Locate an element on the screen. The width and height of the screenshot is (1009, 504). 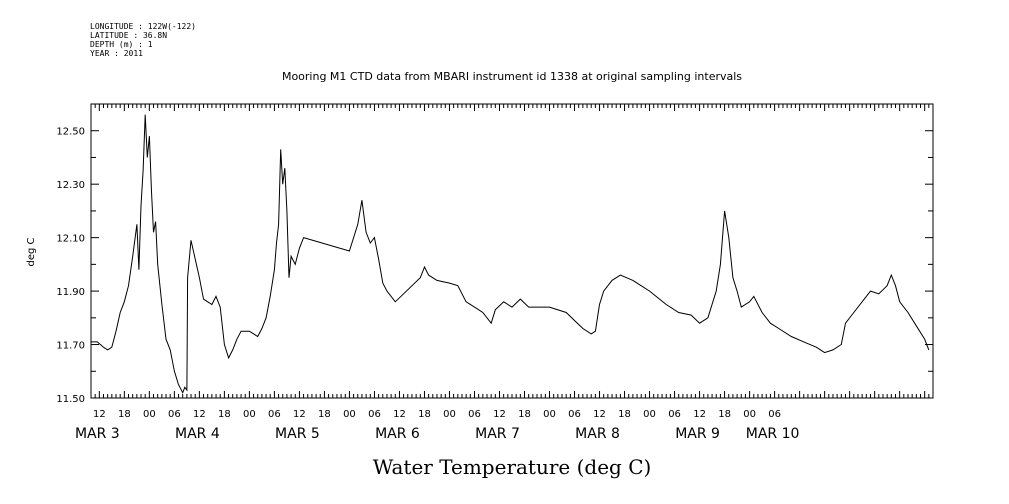
y-tick-label: 11.70 is located at coordinates (70, 346).